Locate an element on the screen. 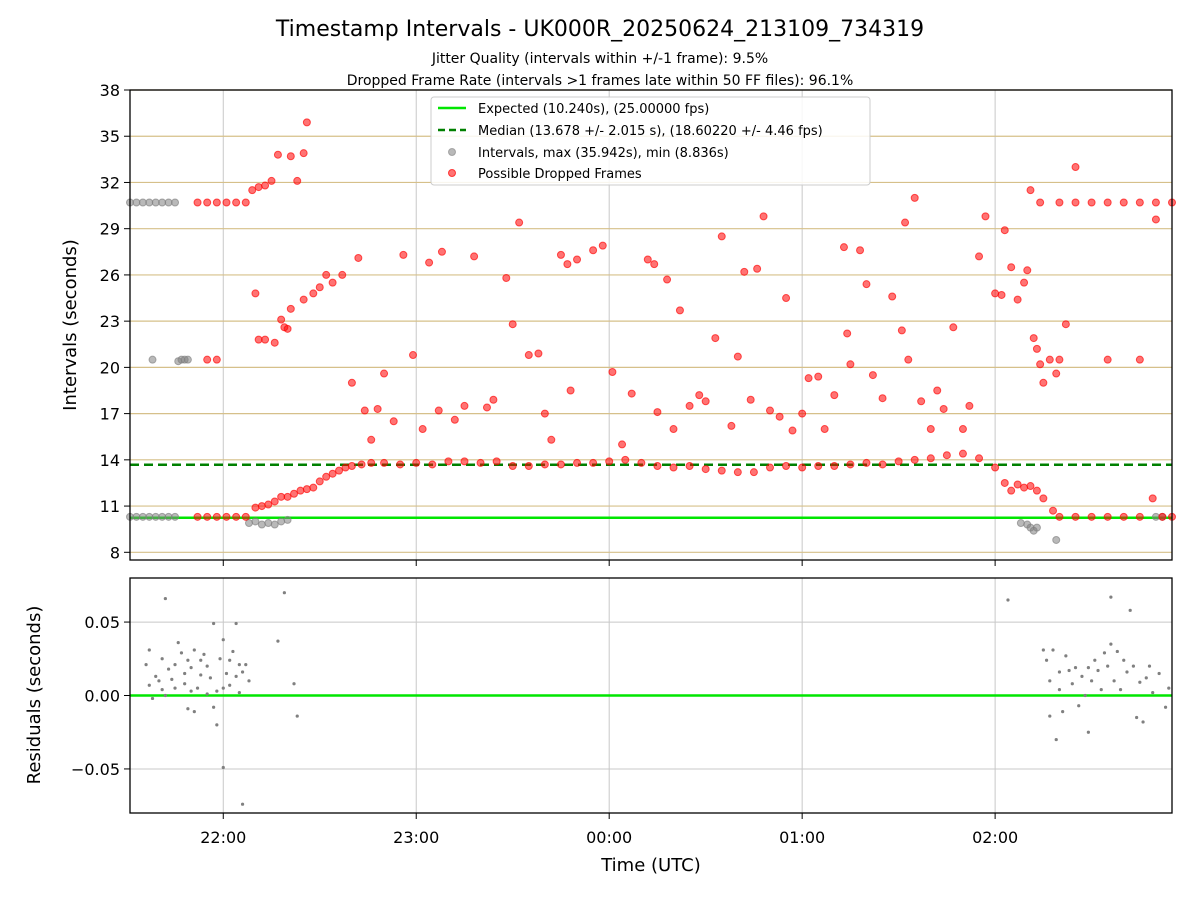  xtick-label-3: 01:00 is located at coordinates (802, 837).